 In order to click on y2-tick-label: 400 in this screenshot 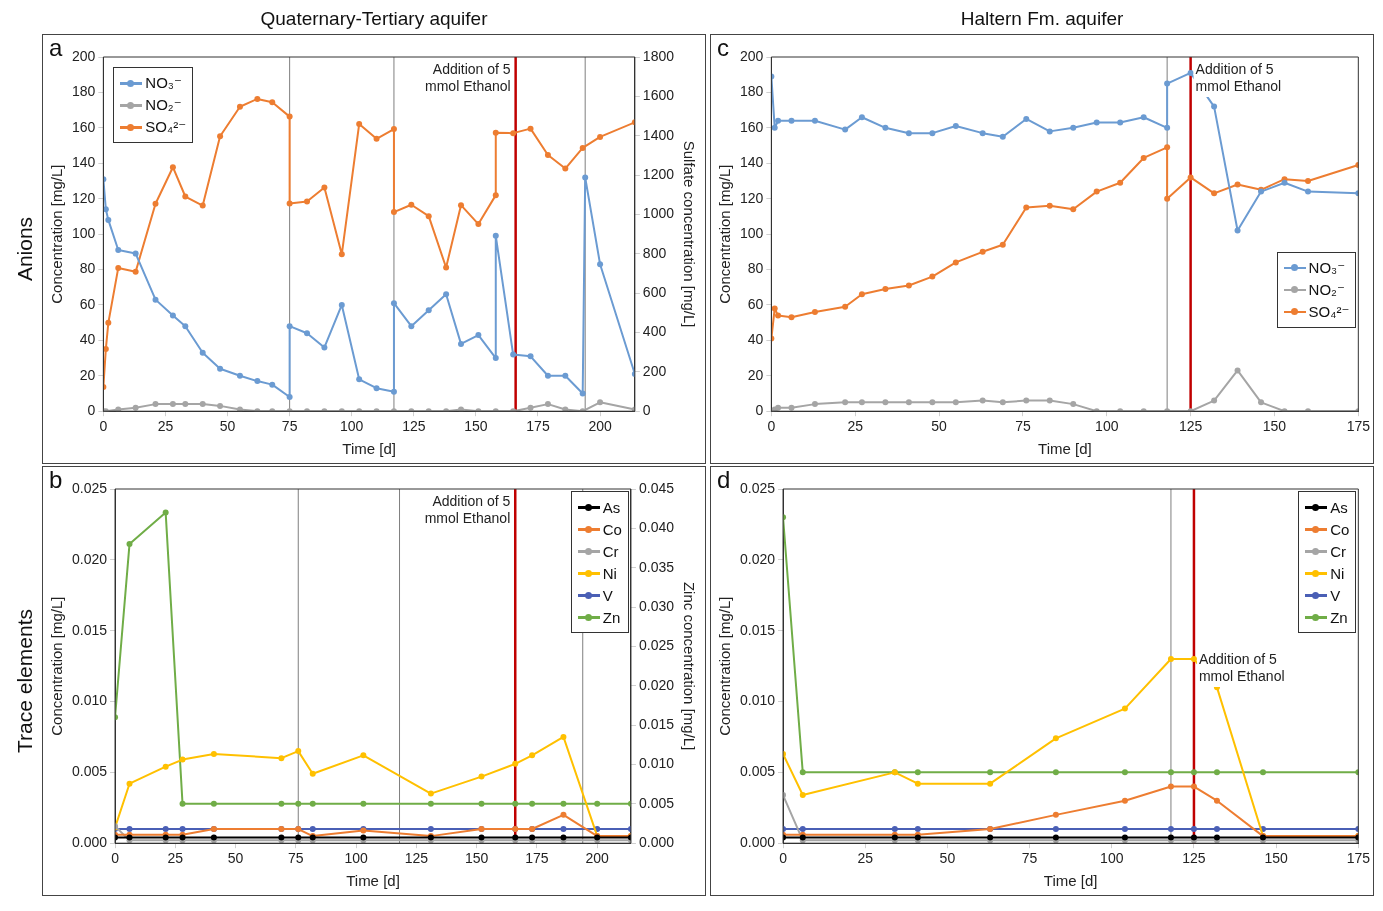, I will do `click(654, 331)`.